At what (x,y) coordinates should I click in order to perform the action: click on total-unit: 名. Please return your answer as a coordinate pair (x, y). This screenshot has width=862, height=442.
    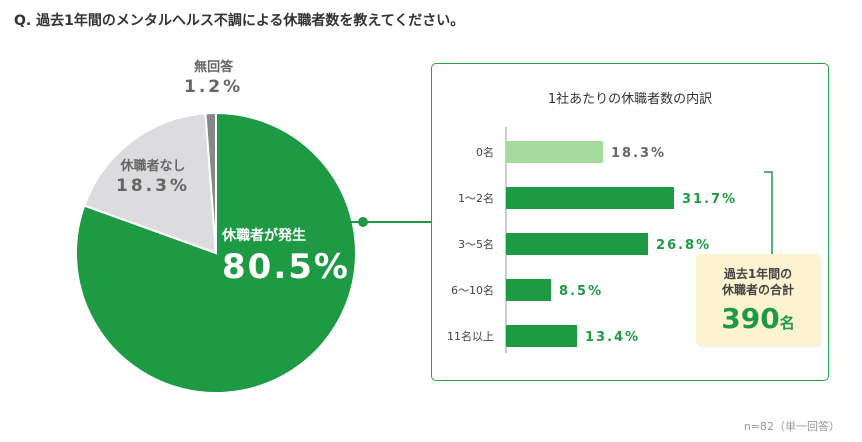
    Looking at the image, I should click on (787, 323).